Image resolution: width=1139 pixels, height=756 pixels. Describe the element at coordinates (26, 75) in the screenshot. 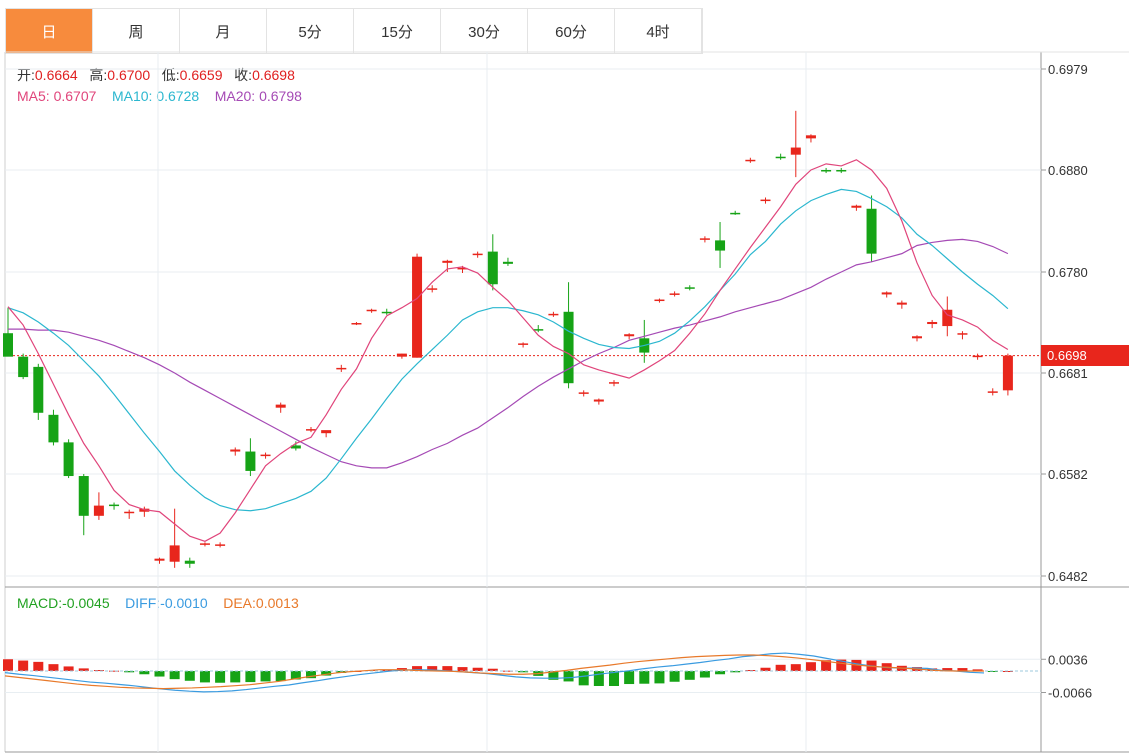

I see `open-label: 开:` at that location.